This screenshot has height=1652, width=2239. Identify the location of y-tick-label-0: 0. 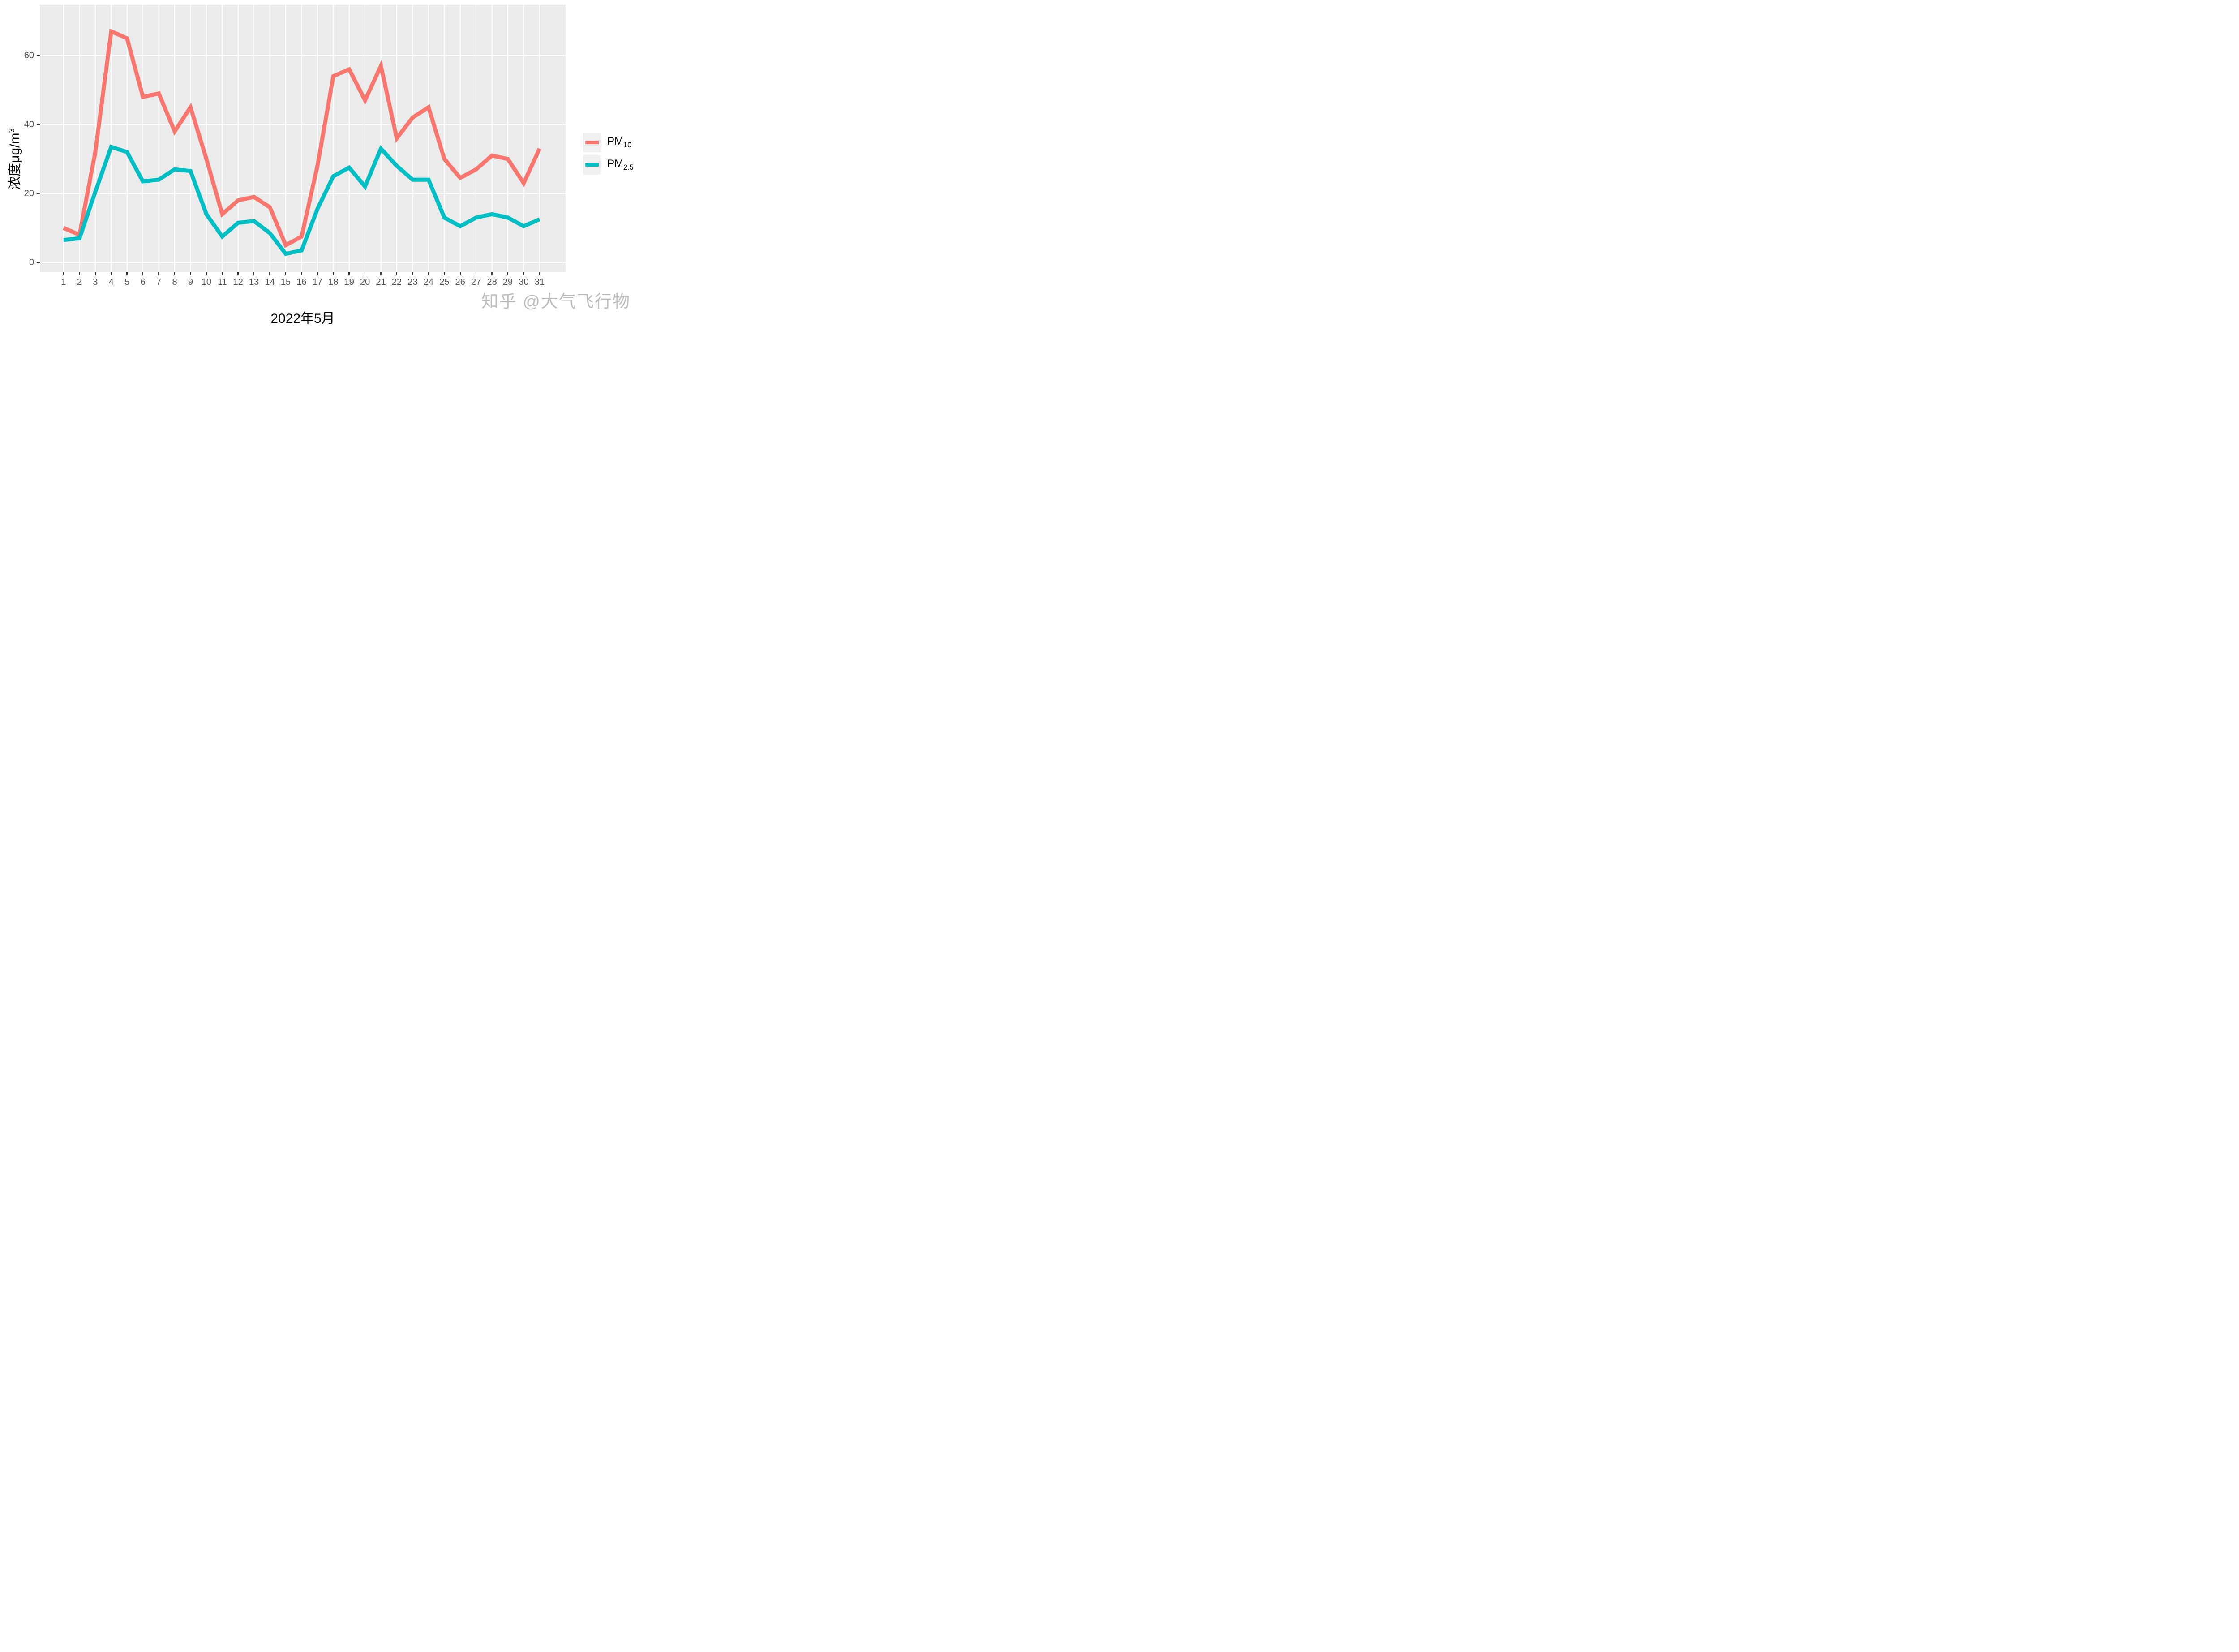
(31, 262).